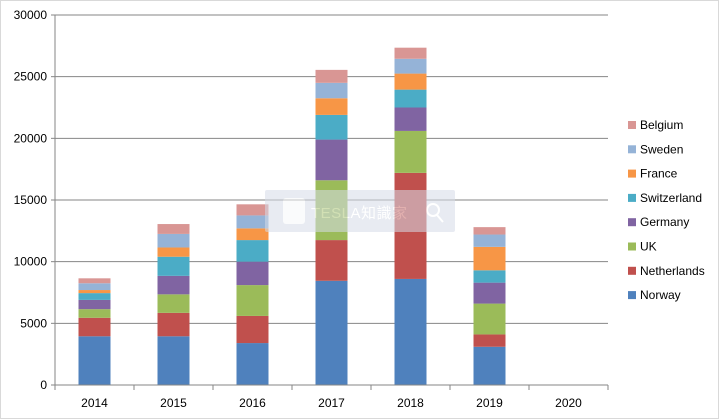  I want to click on bar-stack-2014, so click(94, 331).